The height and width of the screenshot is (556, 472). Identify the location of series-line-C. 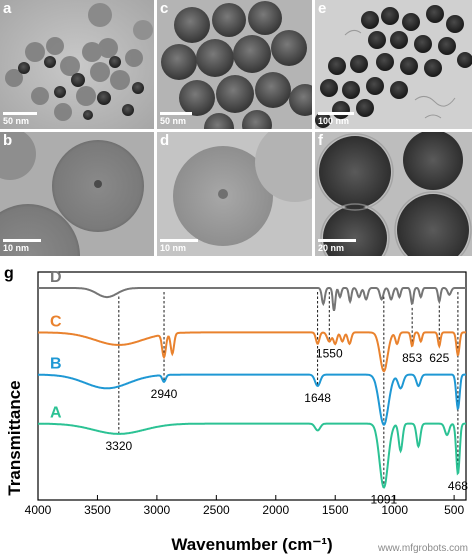
(252, 352).